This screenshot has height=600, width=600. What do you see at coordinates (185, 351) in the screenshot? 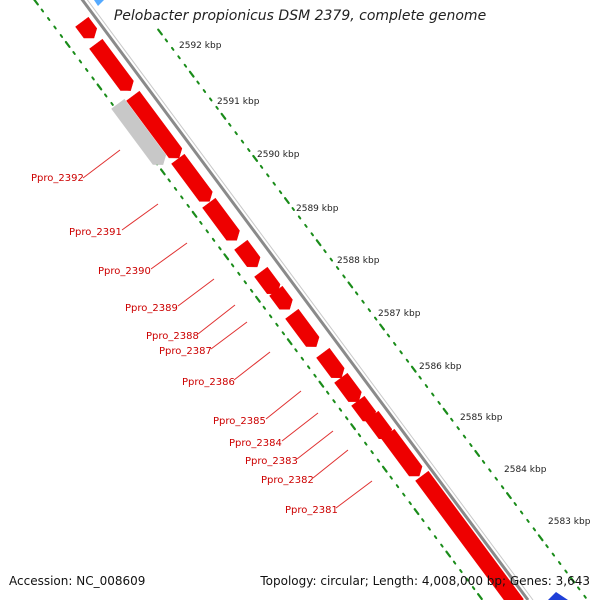
I see `gene-label-5: Ppro_2387` at bounding box center [185, 351].